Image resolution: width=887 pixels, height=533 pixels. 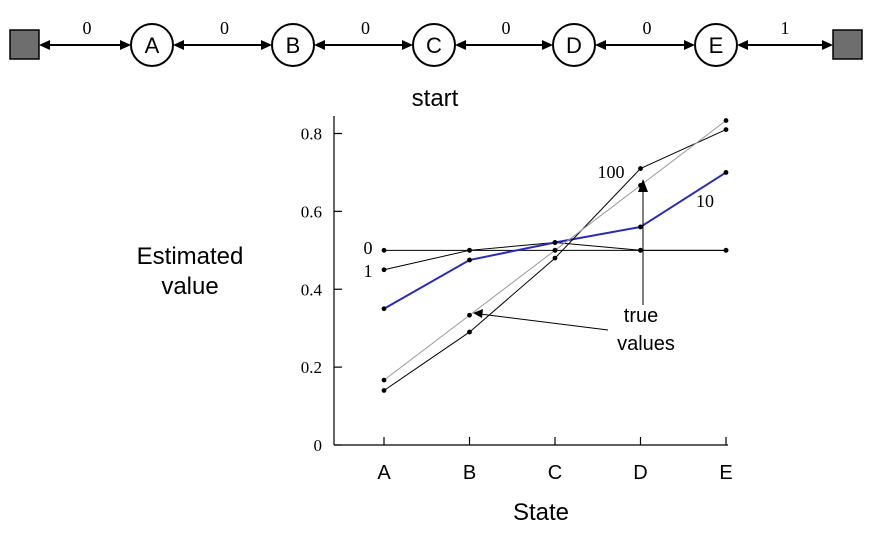 I want to click on y-tick-label: 0.2, so click(x=311, y=367).